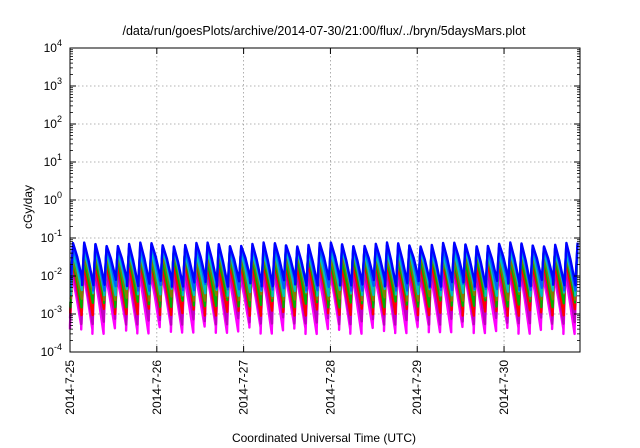  I want to click on y-tick-label: 10⁻³, so click(51, 312).